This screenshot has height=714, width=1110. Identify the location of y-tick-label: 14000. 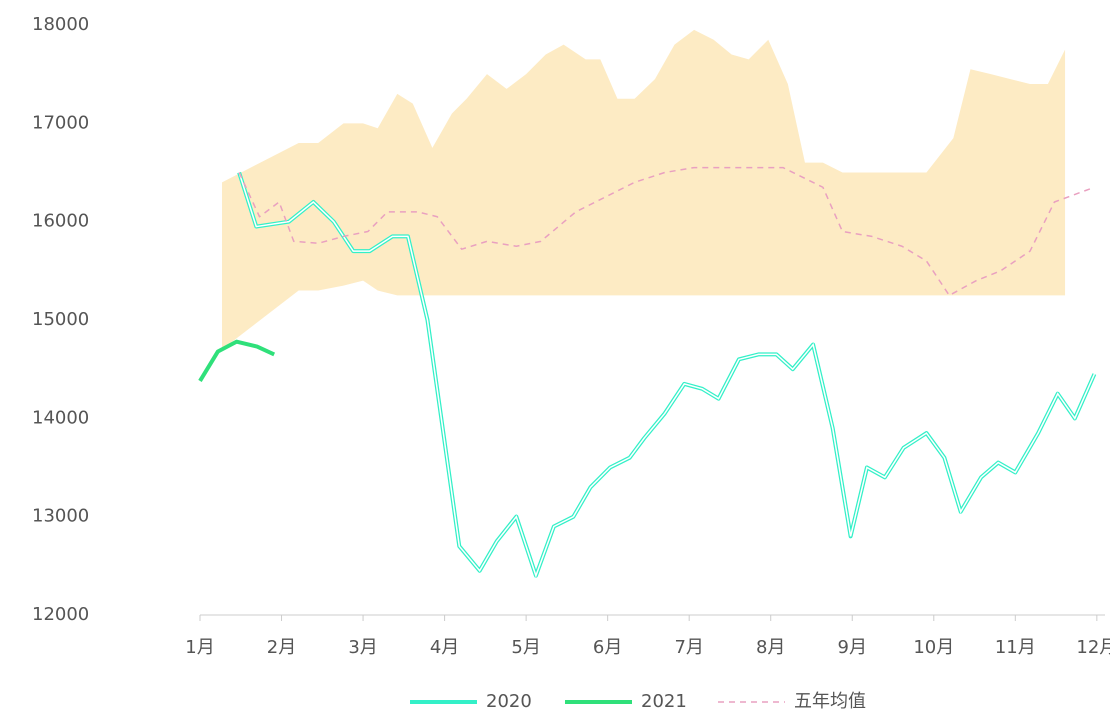
(60, 417).